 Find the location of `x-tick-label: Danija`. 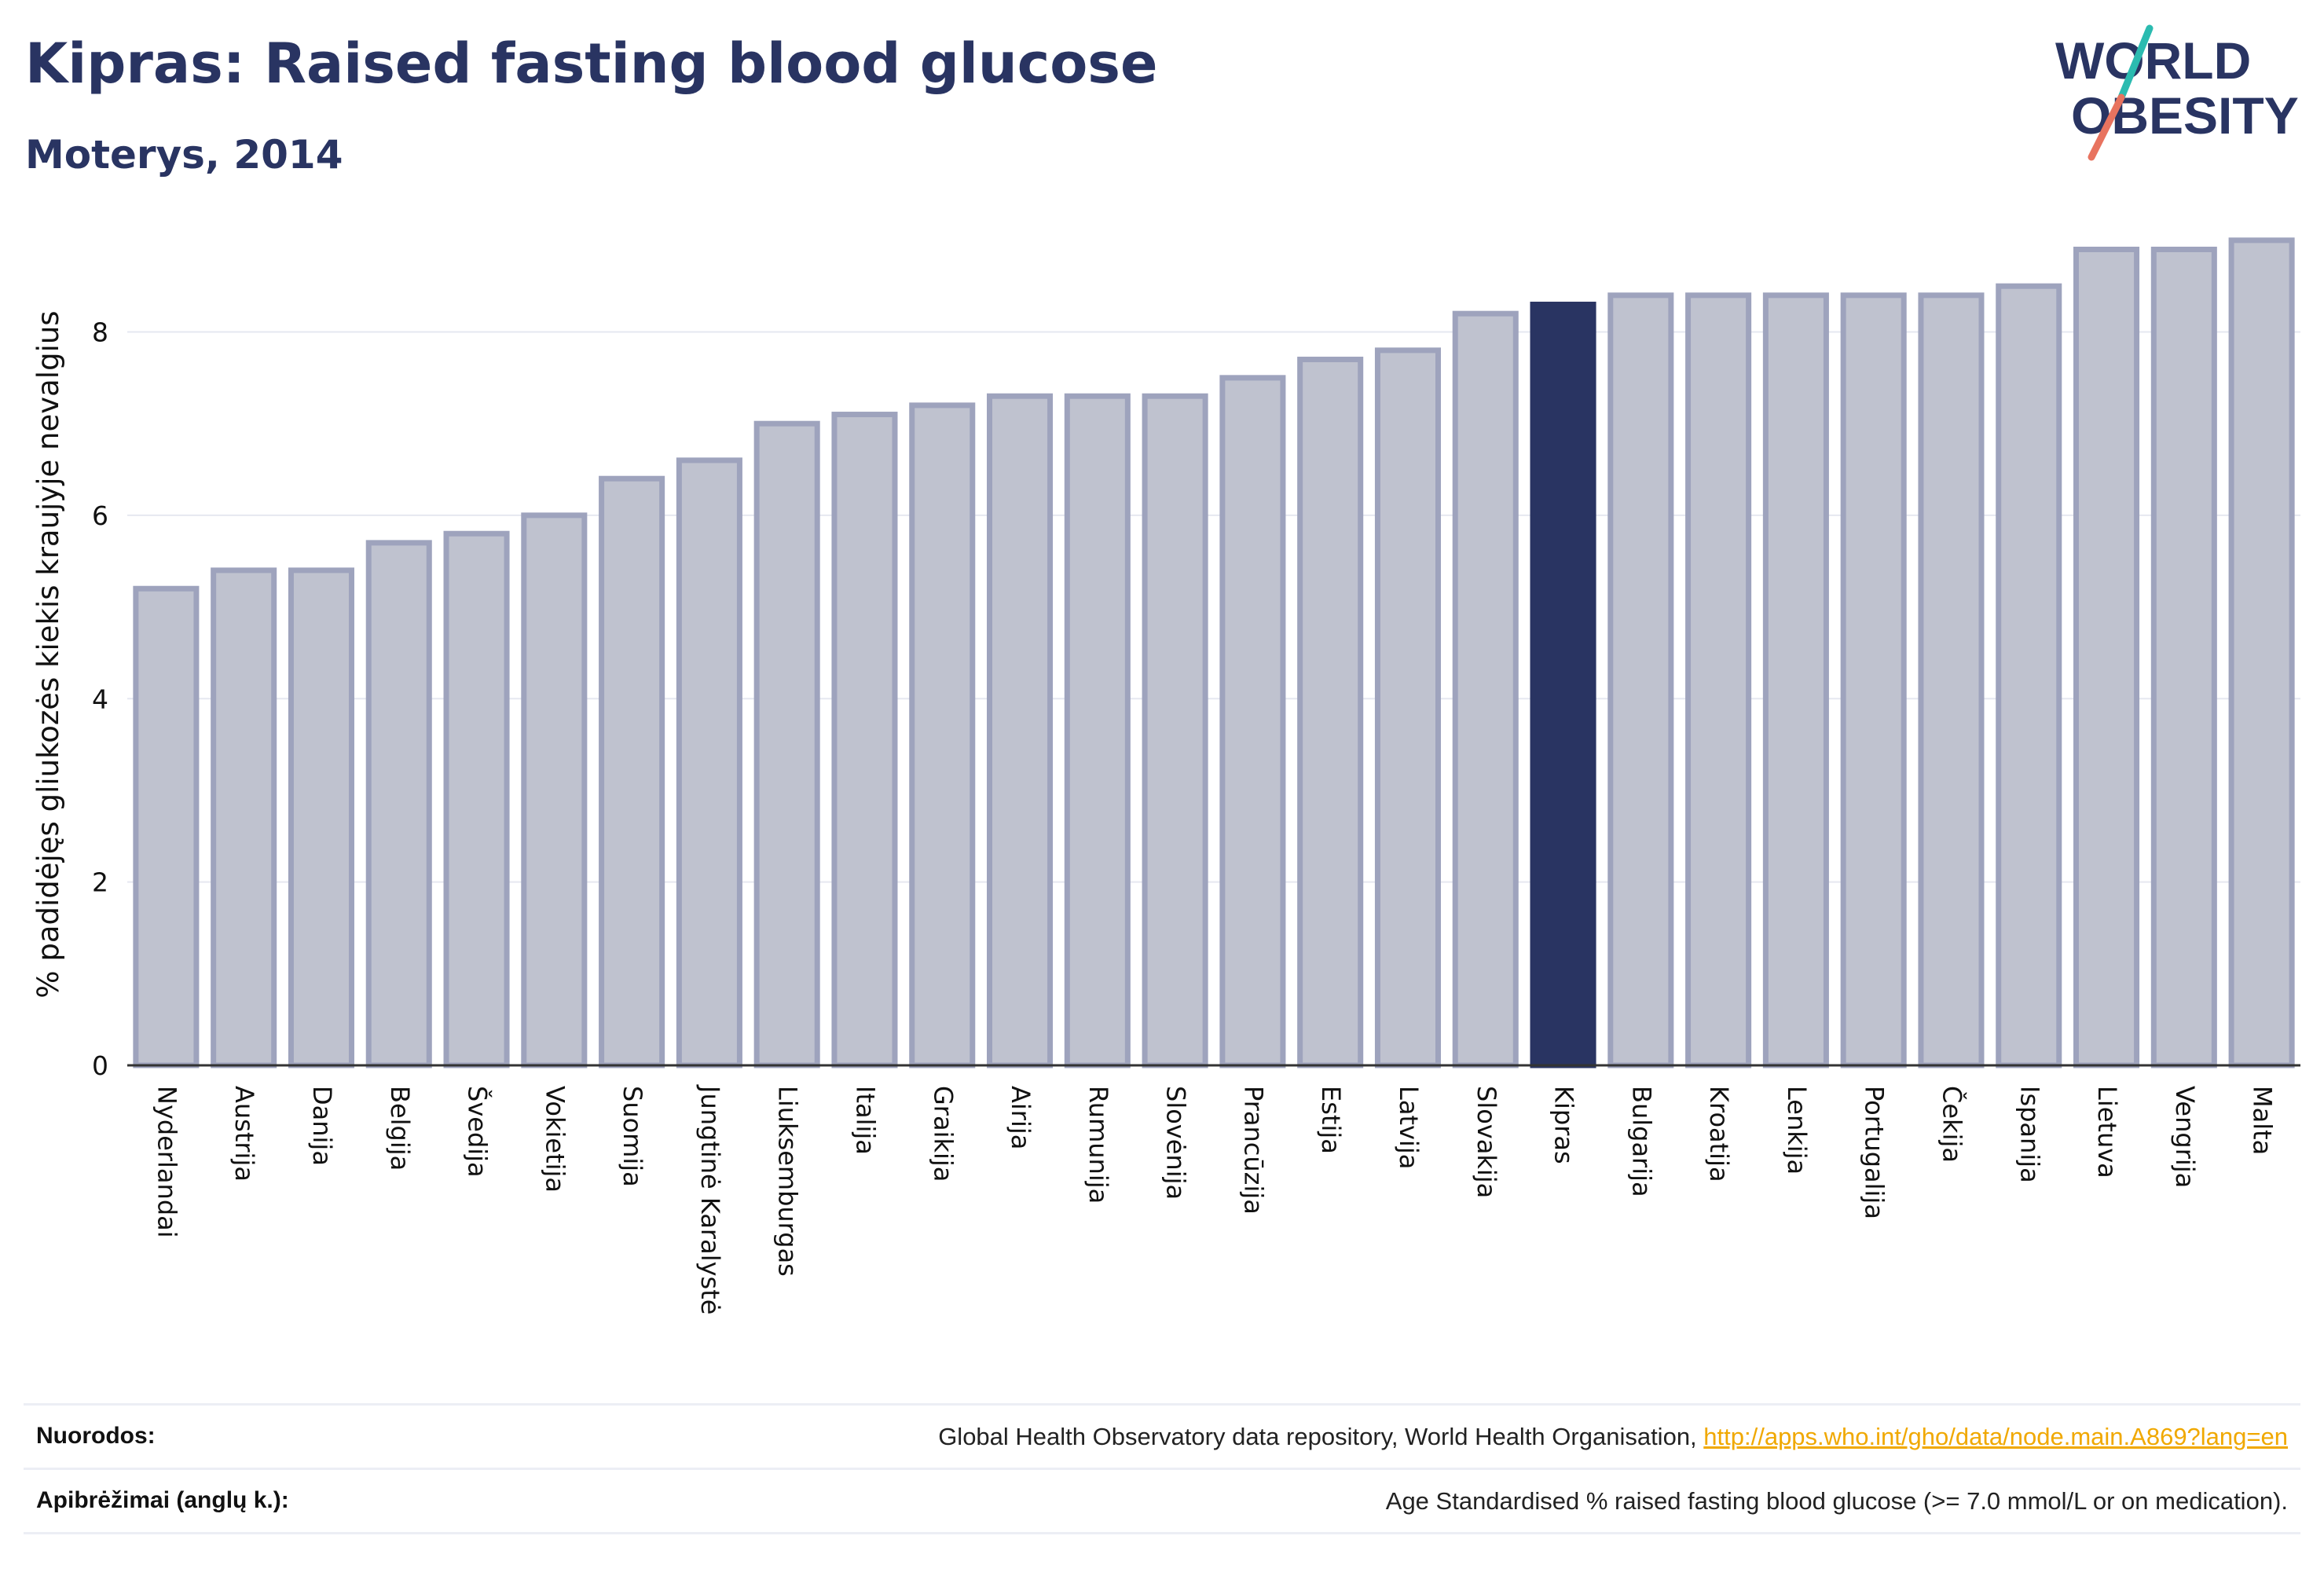

x-tick-label: Danija is located at coordinates (322, 1126).